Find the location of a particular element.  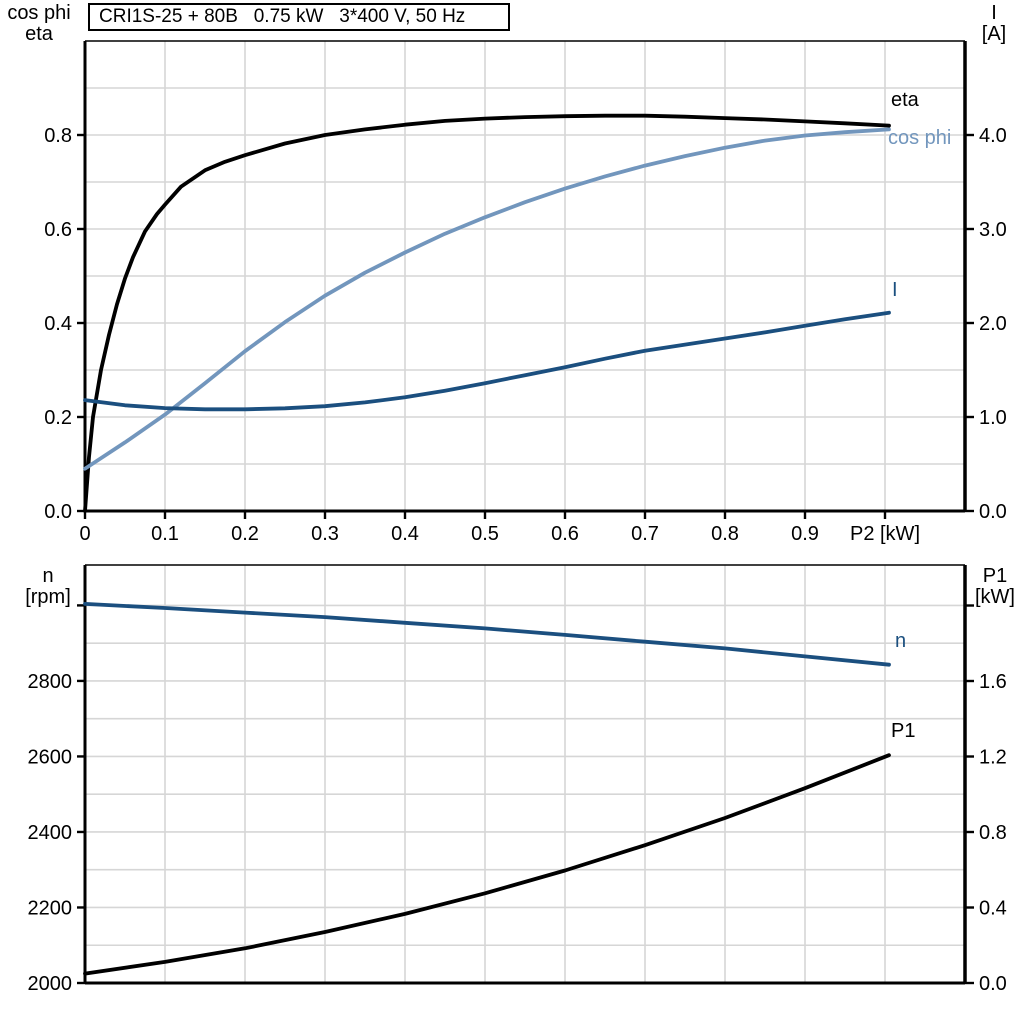

svg-text: 1.2 is located at coordinates (993, 758).